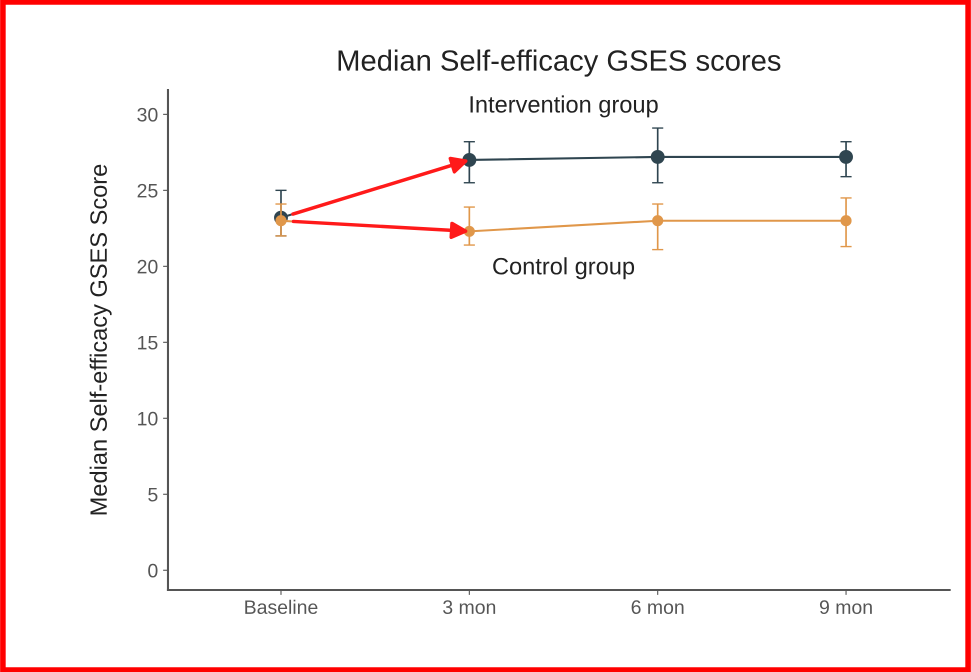 This screenshot has width=971, height=672. Describe the element at coordinates (148, 419) in the screenshot. I see `y-tick-label: 10` at that location.